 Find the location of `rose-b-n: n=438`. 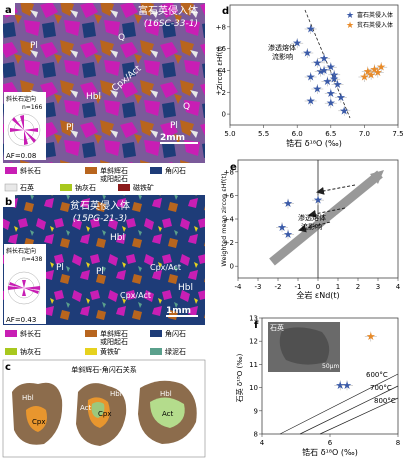

rose-b-n: n=438 is located at coordinates (32, 259).